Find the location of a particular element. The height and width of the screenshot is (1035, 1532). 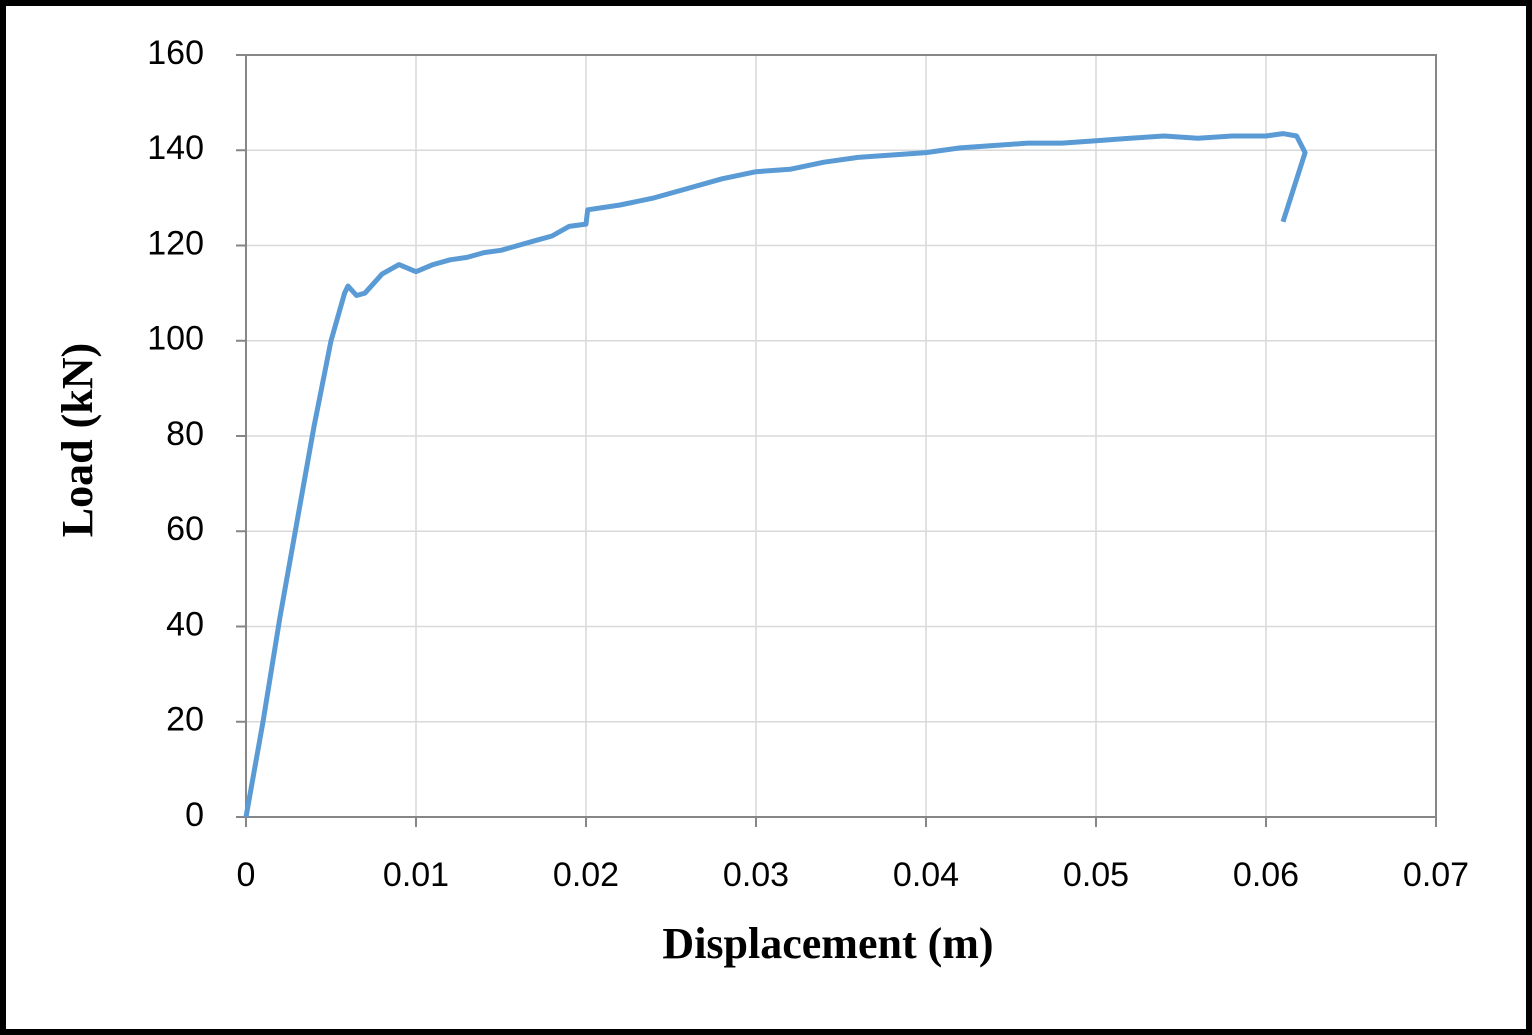

y-axis-title: Load (kN) is located at coordinates (77, 440).